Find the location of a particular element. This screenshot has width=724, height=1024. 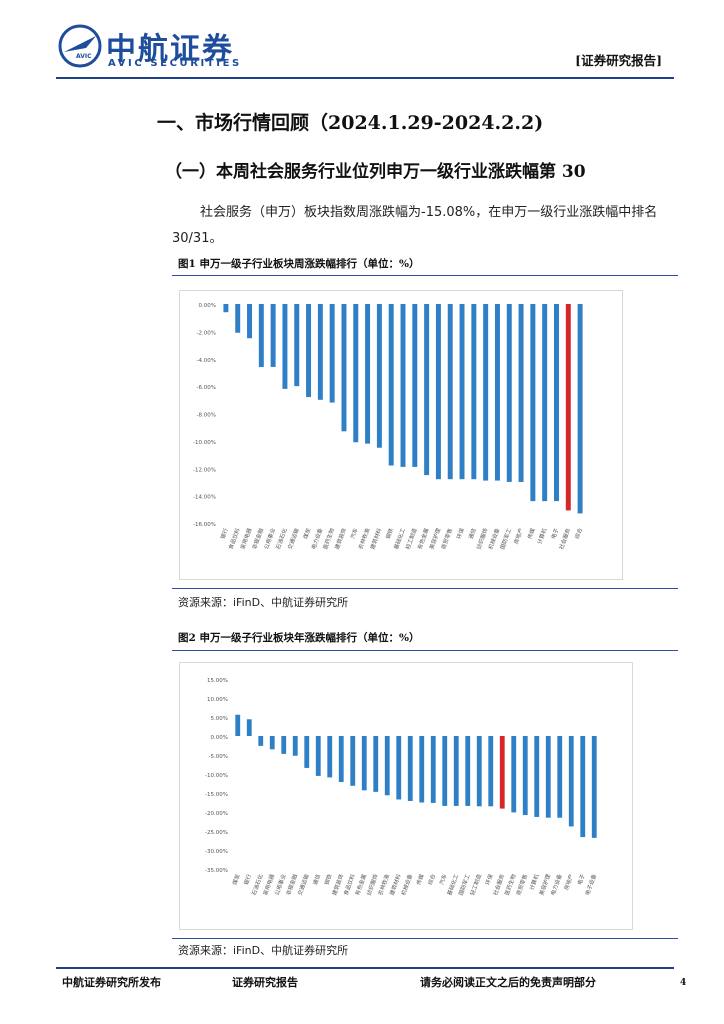

subsection-heading: （一）本周社会服务行业位列申万一级行业涨跌幅第 30 is located at coordinates (375, 172).